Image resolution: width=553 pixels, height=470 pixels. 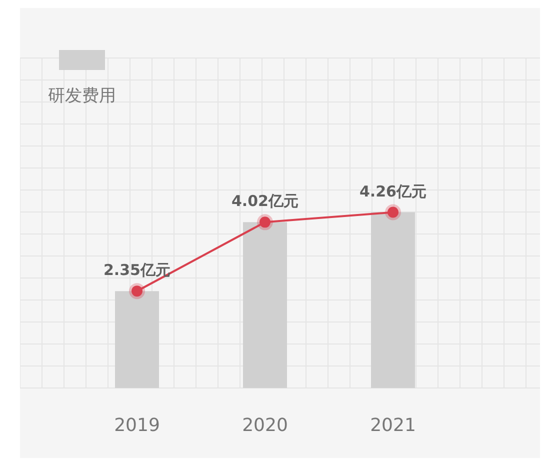 I want to click on data-label: 4.02亿元, so click(x=265, y=201).